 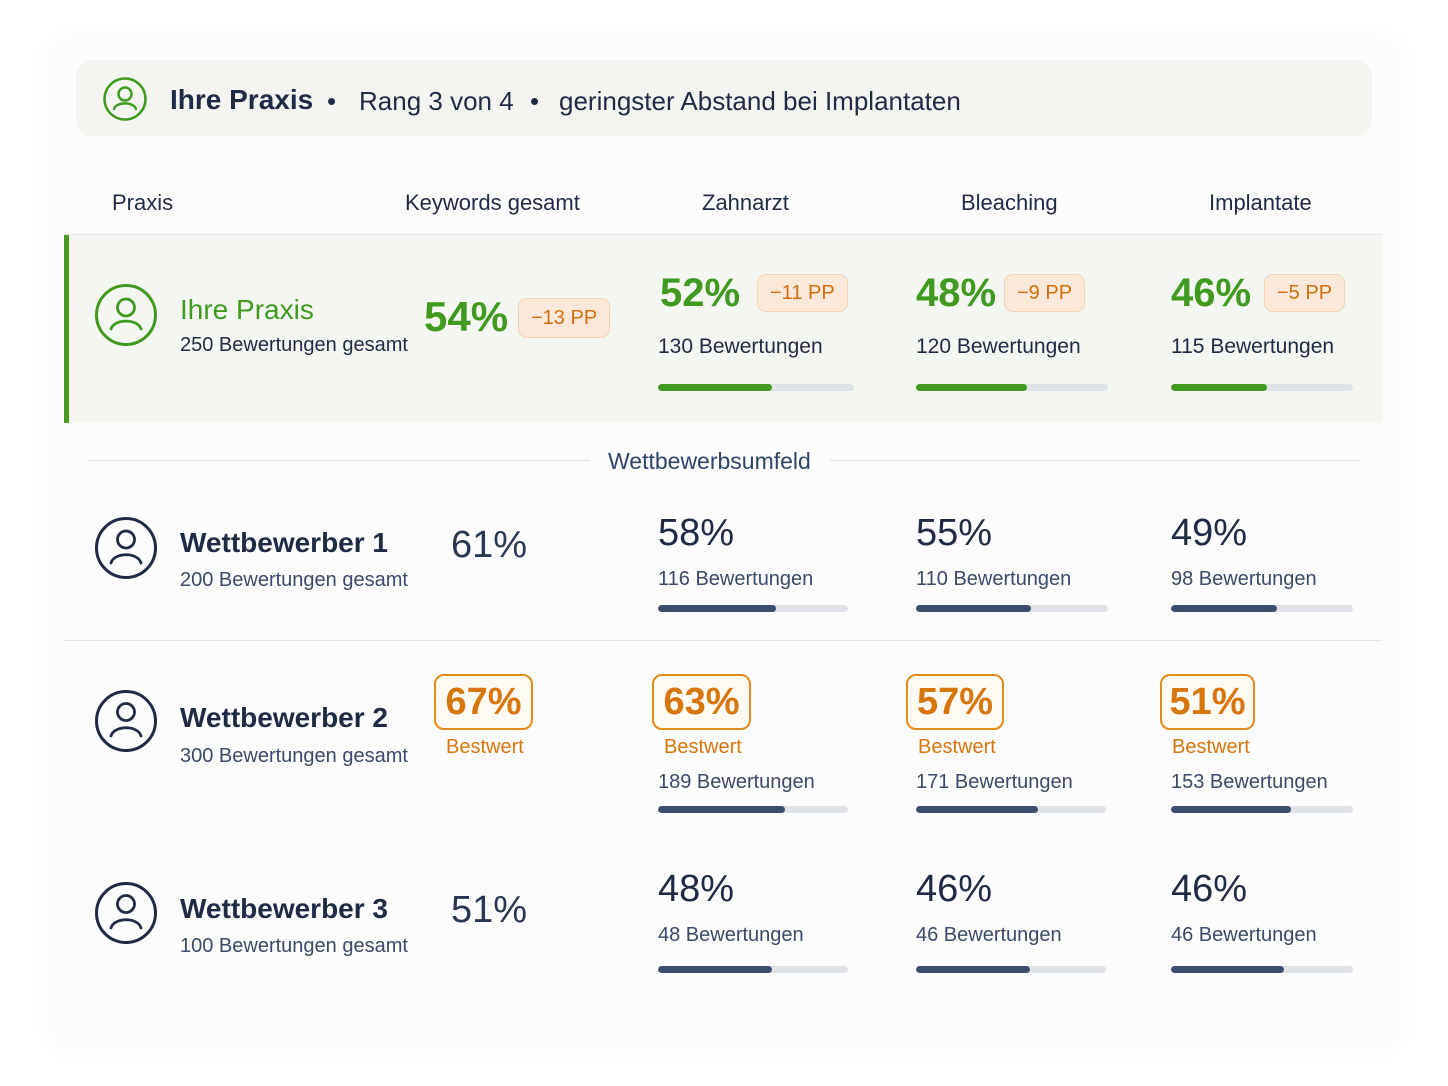 I want to click on competitor-3-bleaching-progress-bar, so click(x=1011, y=969).